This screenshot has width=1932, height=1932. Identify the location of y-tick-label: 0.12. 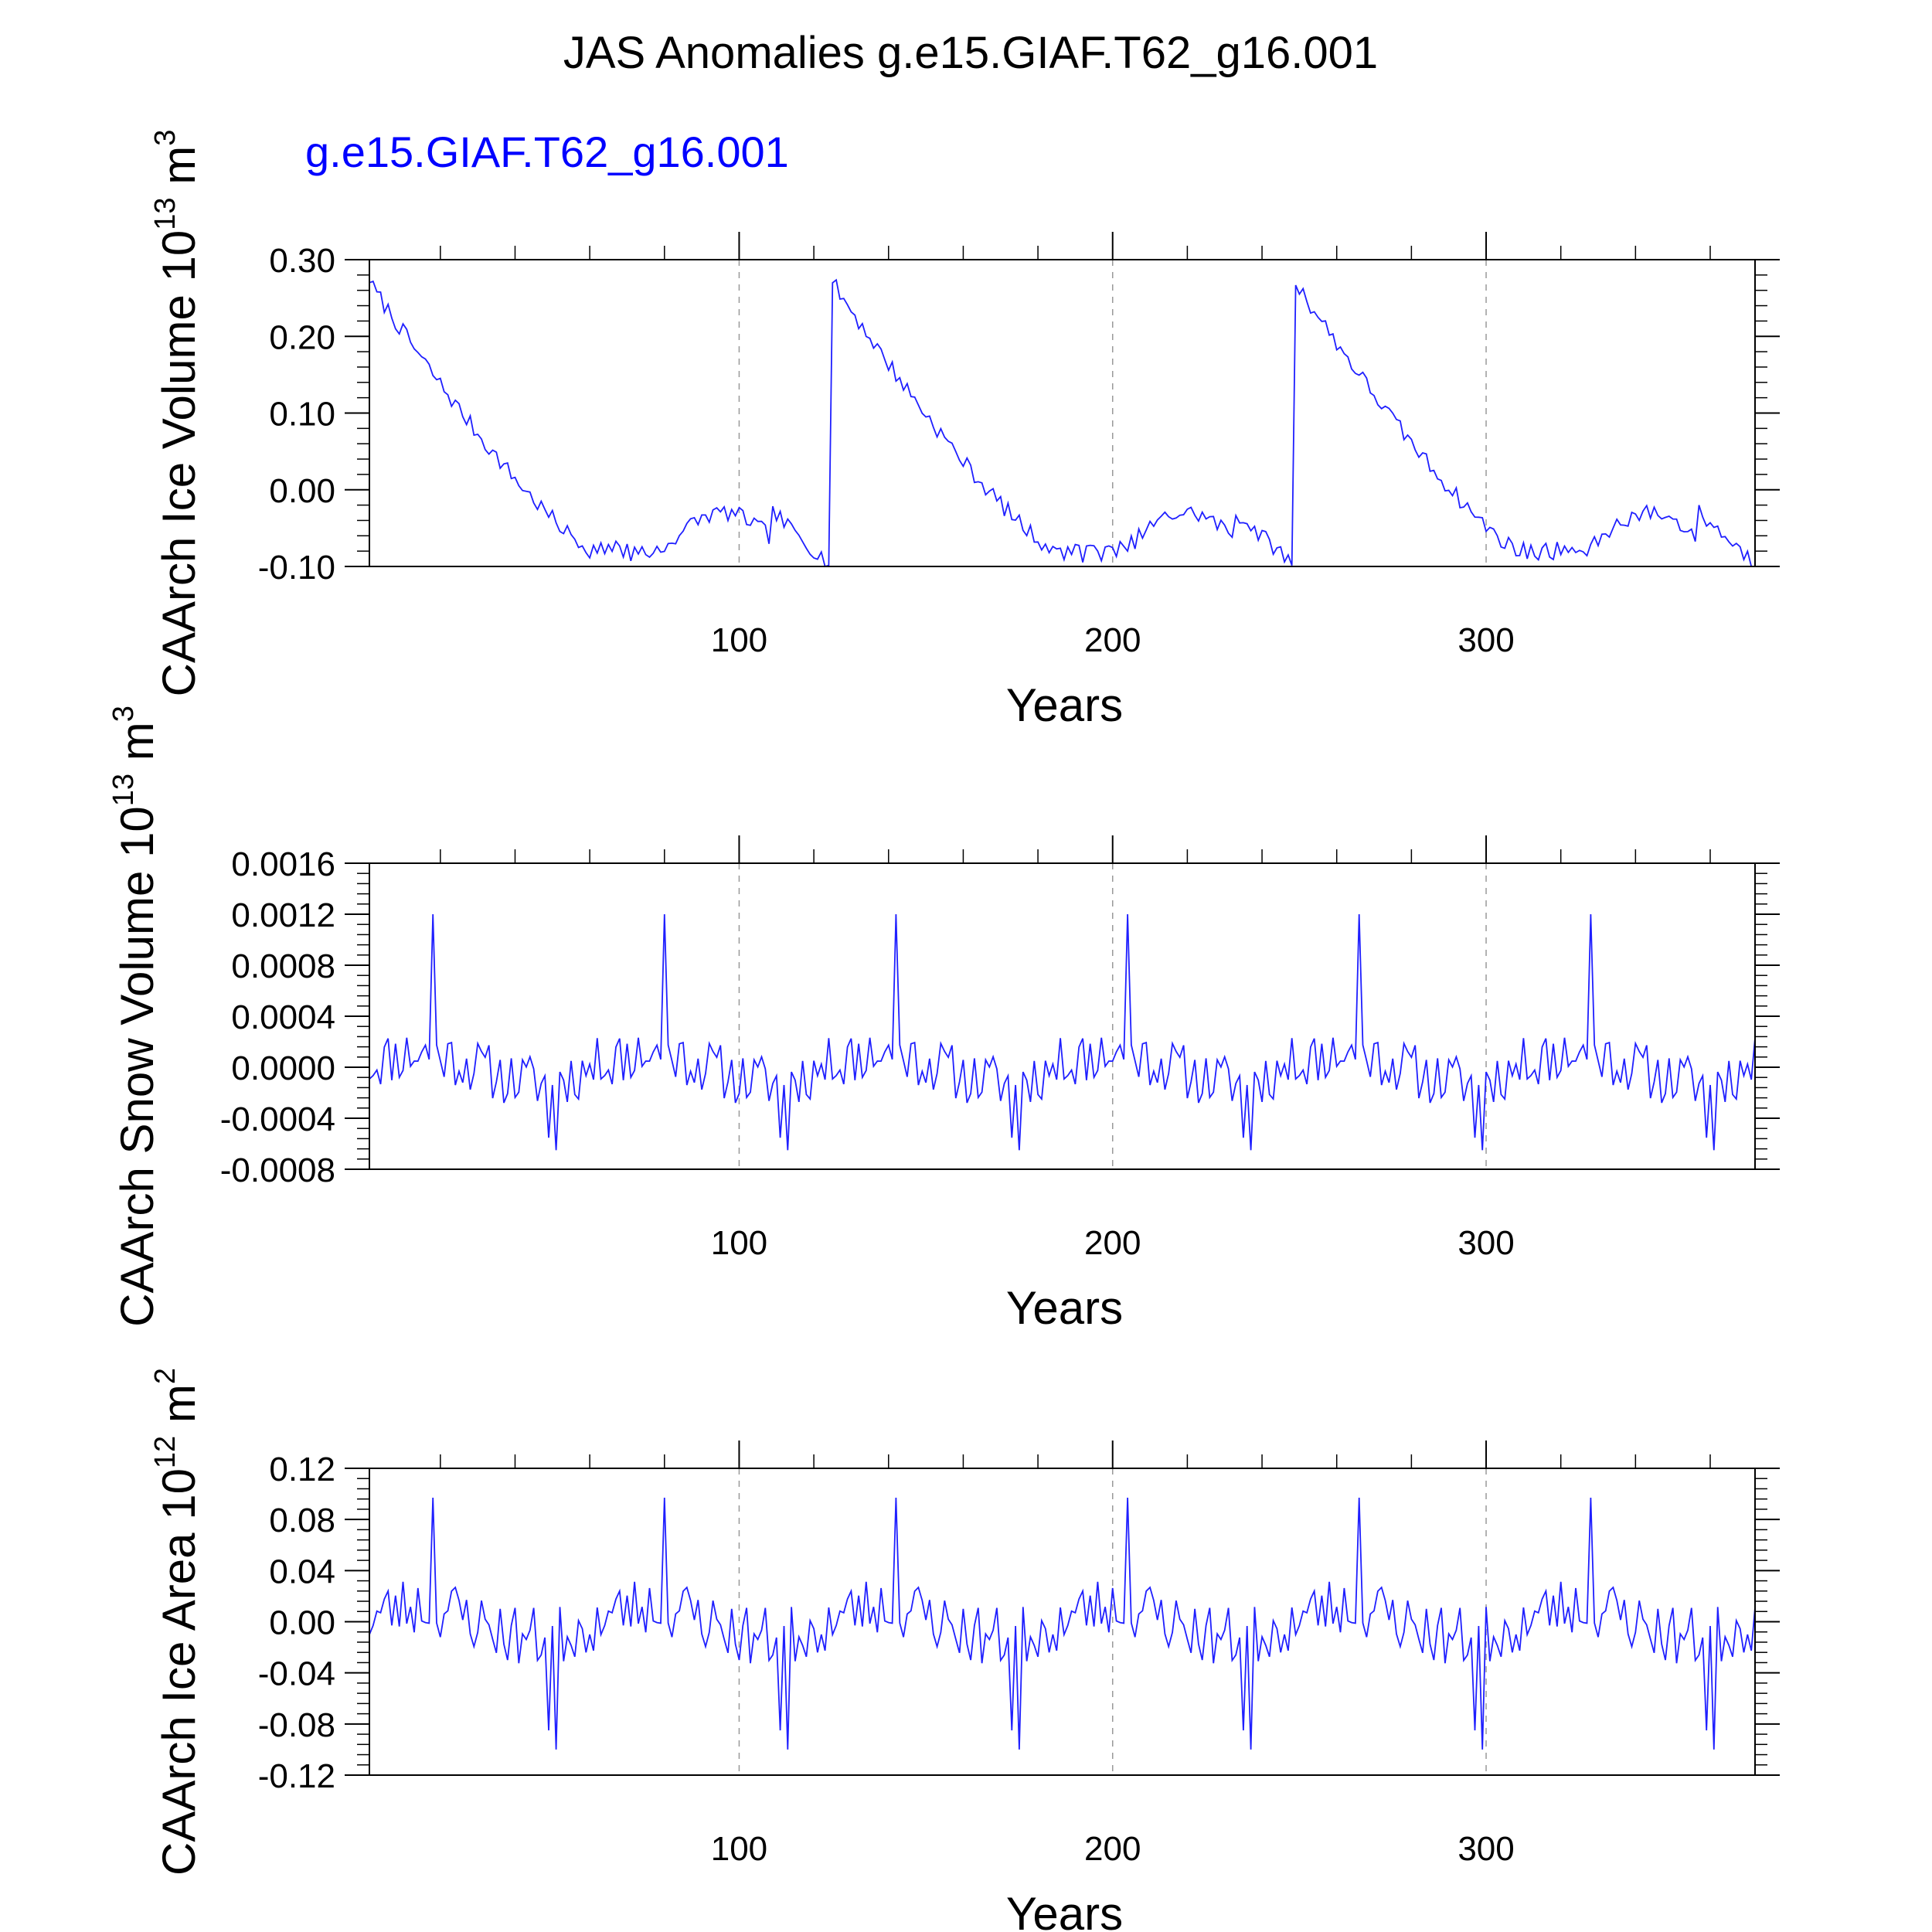
(302, 1469).